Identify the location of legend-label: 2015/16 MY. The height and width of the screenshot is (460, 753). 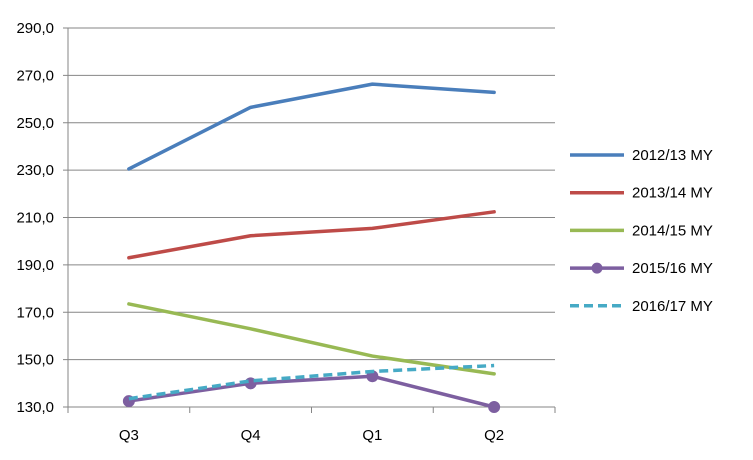
(672, 268).